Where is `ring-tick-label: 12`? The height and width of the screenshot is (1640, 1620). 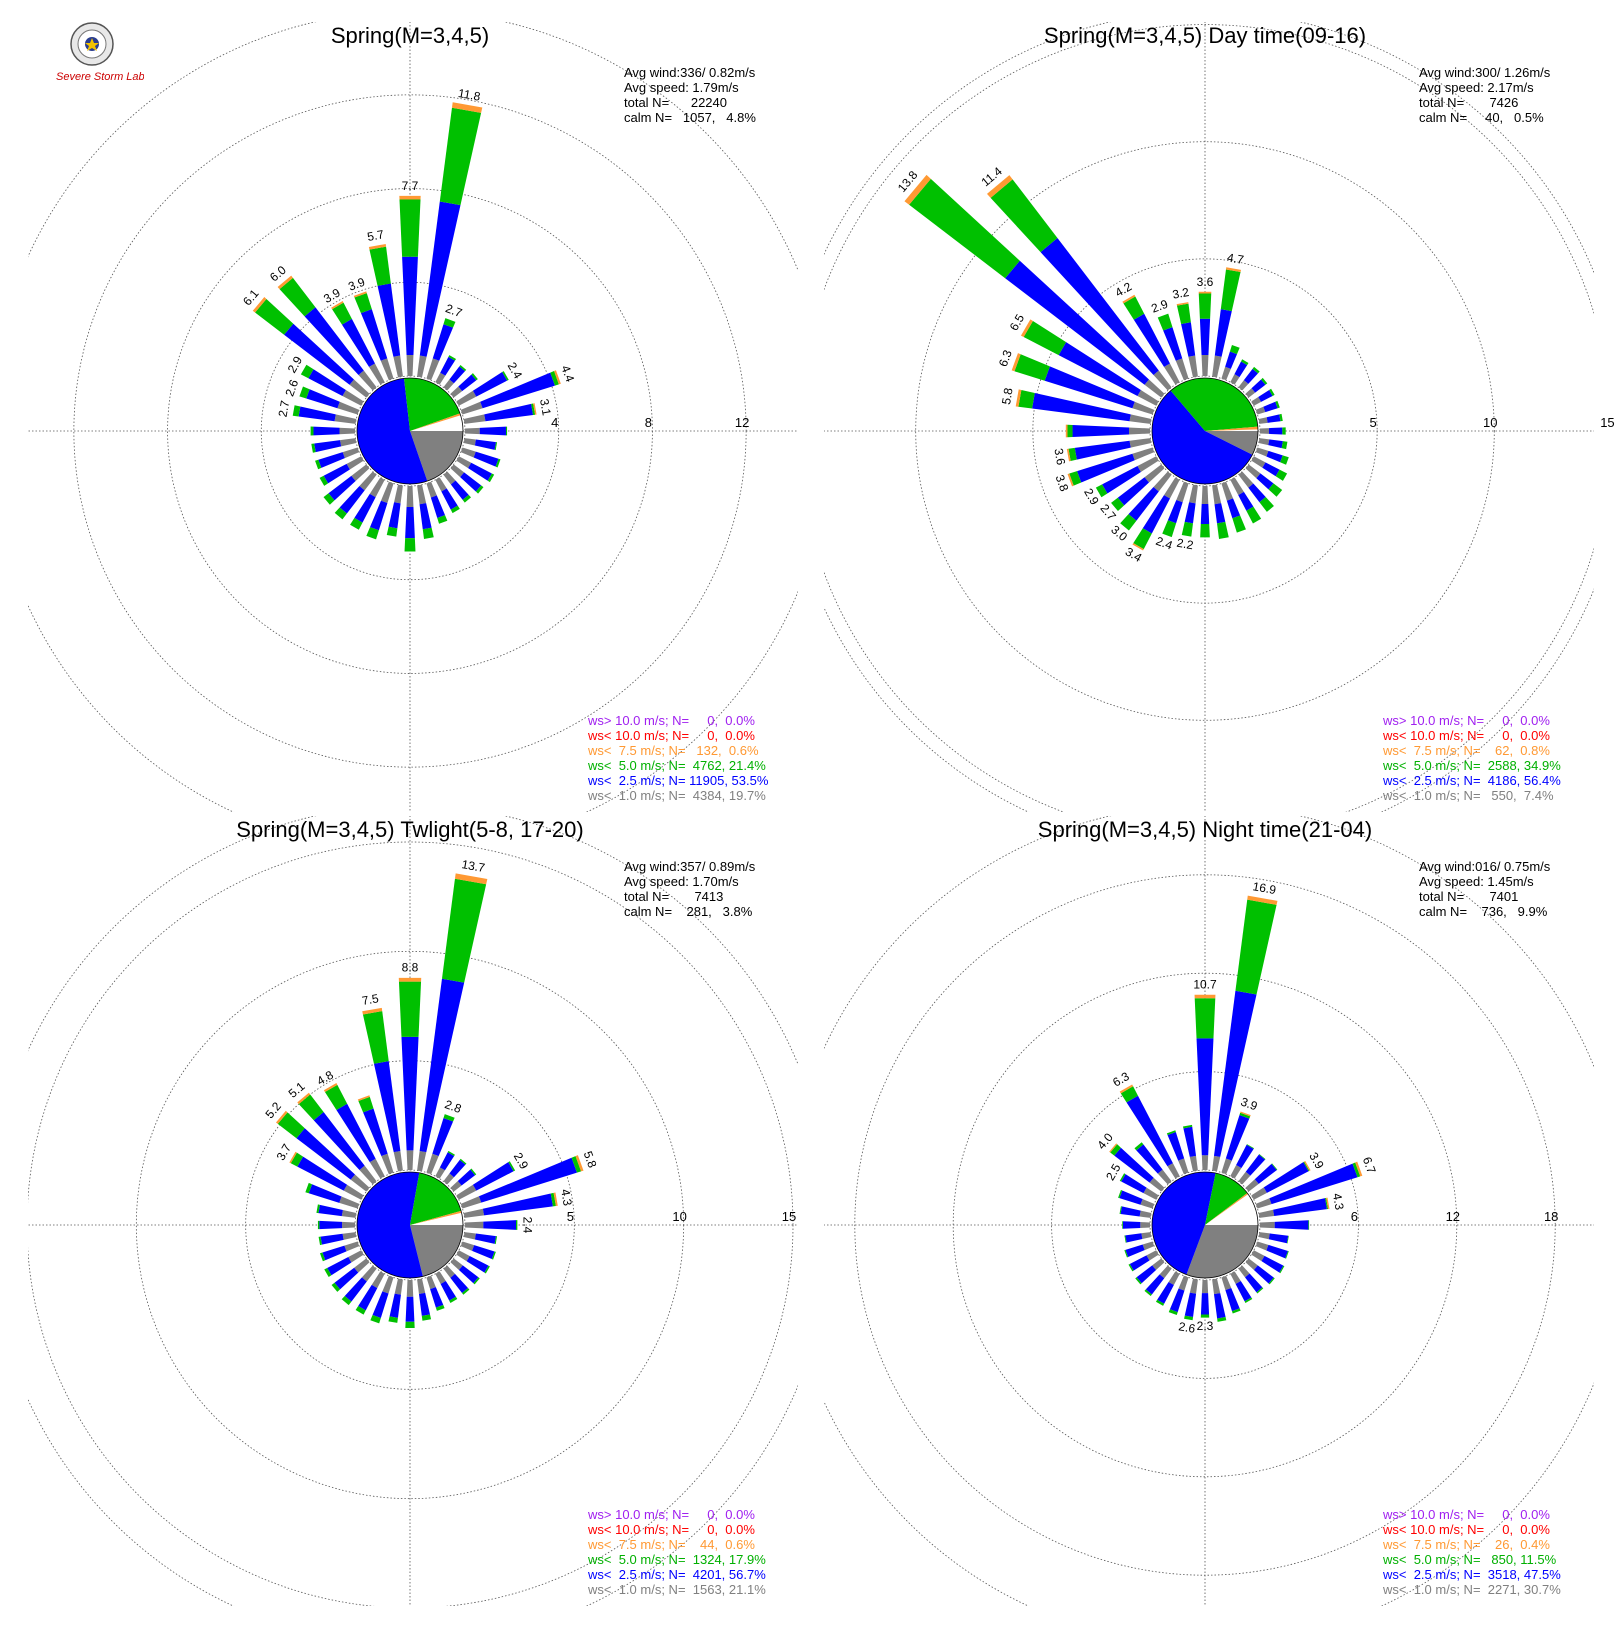
ring-tick-label: 12 is located at coordinates (1453, 1216).